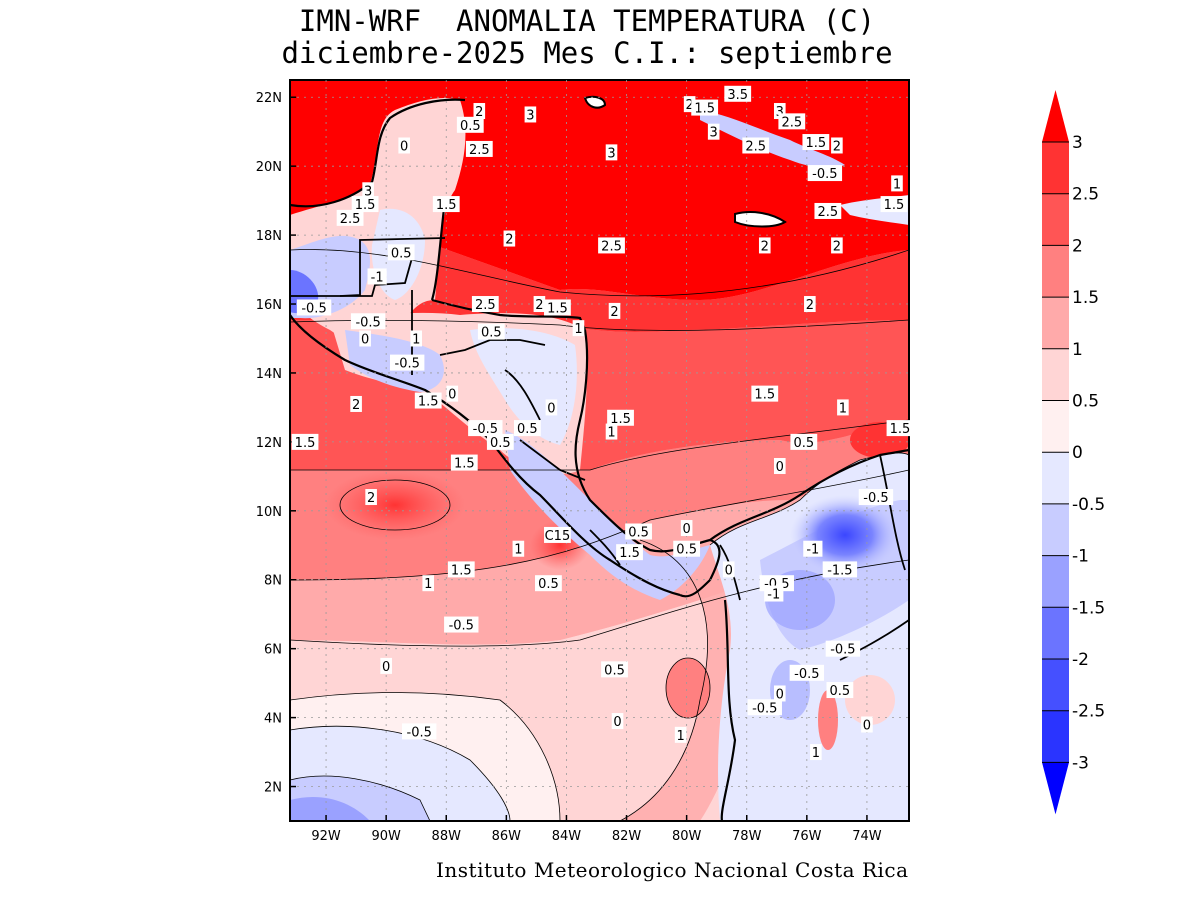  What do you see at coordinates (523, 386) in the screenshot?
I see `land-honduras-nicaragua` at bounding box center [523, 386].